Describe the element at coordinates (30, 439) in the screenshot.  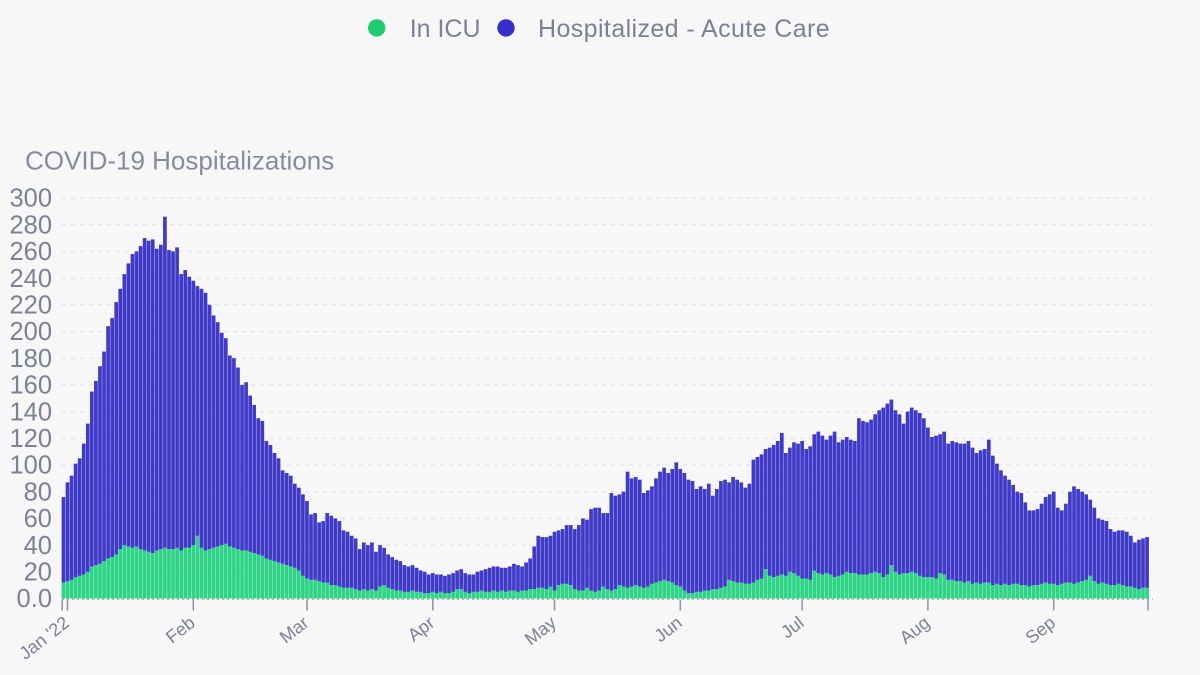
I see `svg-text: 120` at that location.